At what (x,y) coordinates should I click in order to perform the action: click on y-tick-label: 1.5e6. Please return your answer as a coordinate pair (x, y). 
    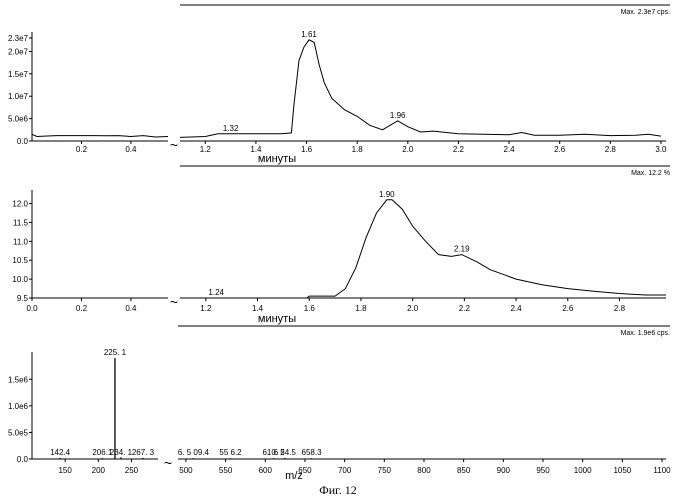
    Looking at the image, I should click on (18, 379).